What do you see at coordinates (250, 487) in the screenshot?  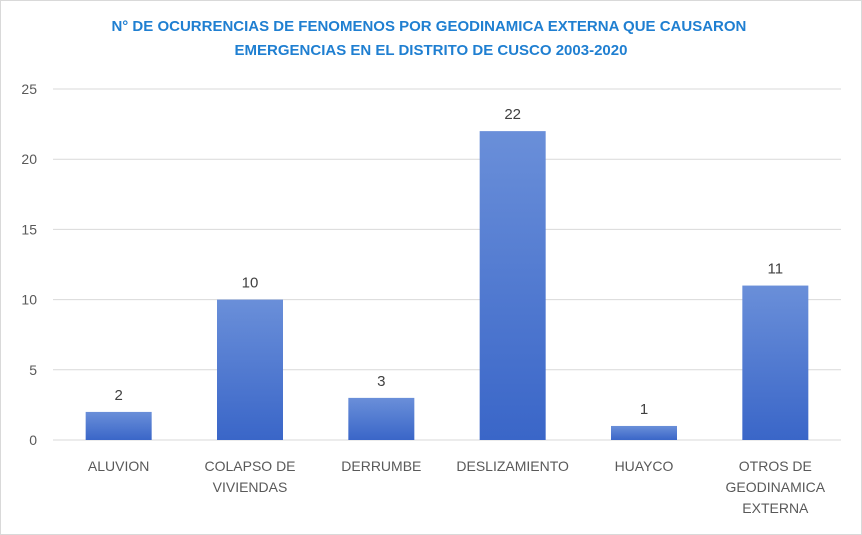 I see `x-tick-label-line: VIVIENDAS` at bounding box center [250, 487].